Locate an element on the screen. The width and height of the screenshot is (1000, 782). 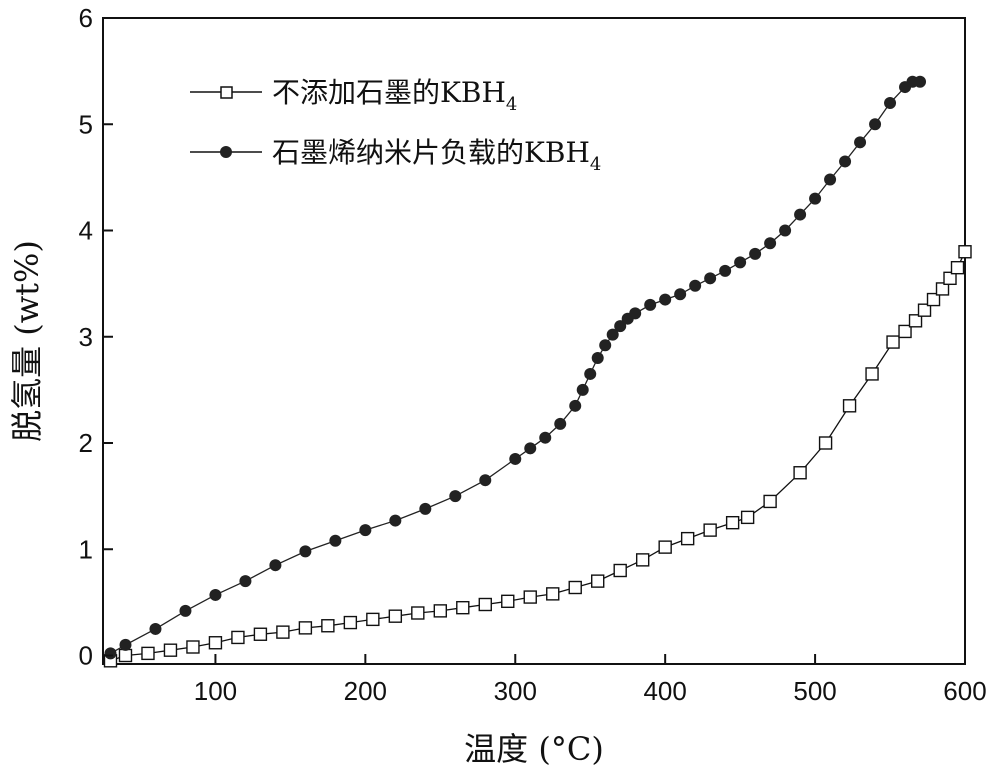
y-axis-ticks: 0 1 2 3 4 5 6 is located at coordinates (96, 337).